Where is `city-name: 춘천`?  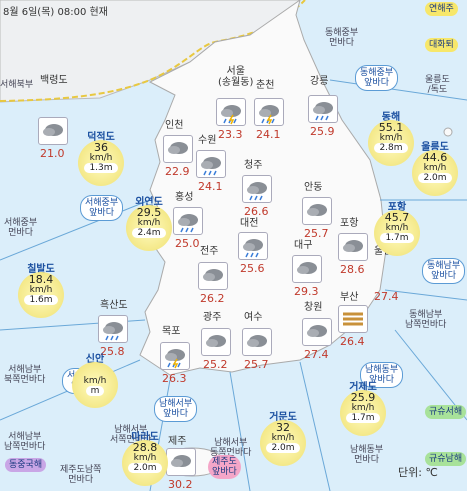
city-name: 춘천 is located at coordinates (265, 85).